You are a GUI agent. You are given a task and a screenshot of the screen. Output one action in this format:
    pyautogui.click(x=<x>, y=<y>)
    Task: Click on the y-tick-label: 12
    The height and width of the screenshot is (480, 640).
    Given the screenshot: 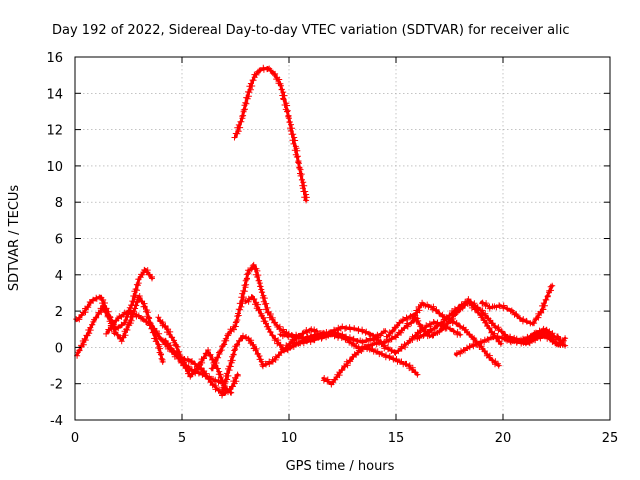 What is the action you would take?
    pyautogui.click(x=54, y=131)
    